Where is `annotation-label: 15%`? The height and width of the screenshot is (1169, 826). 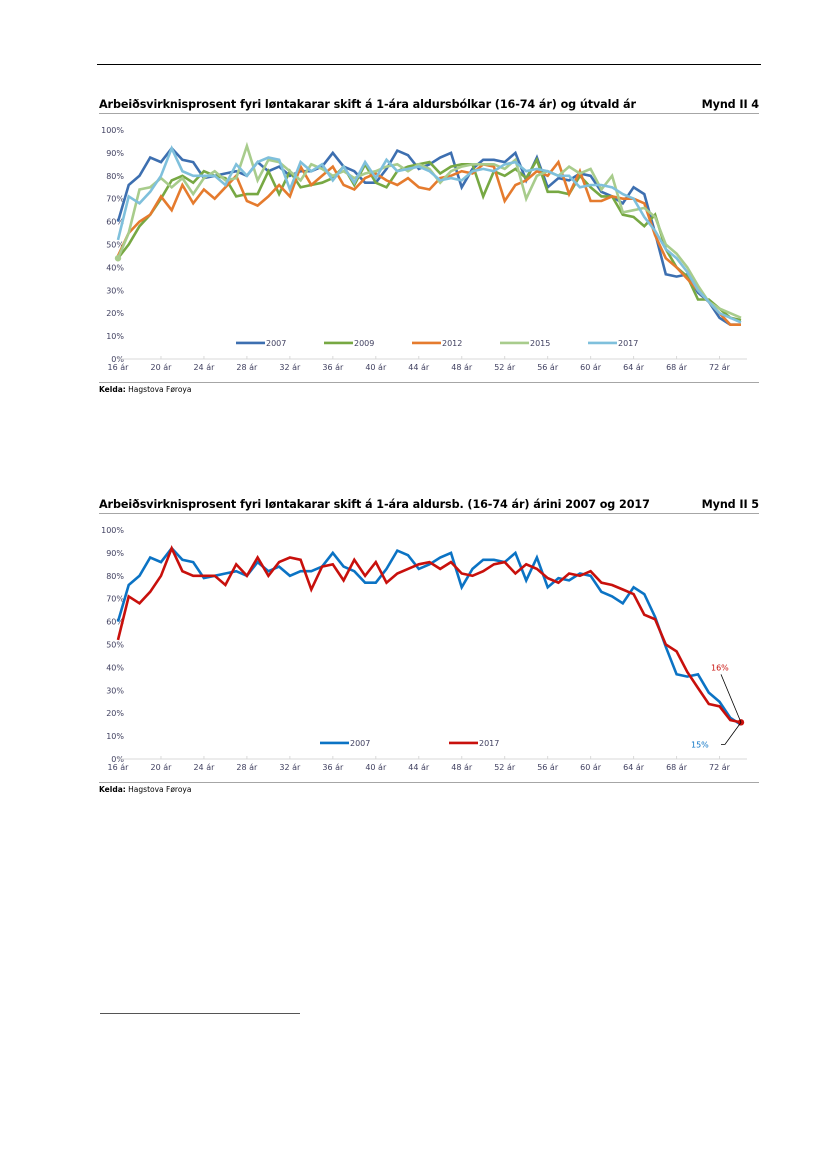
annotation-label: 15% is located at coordinates (700, 744).